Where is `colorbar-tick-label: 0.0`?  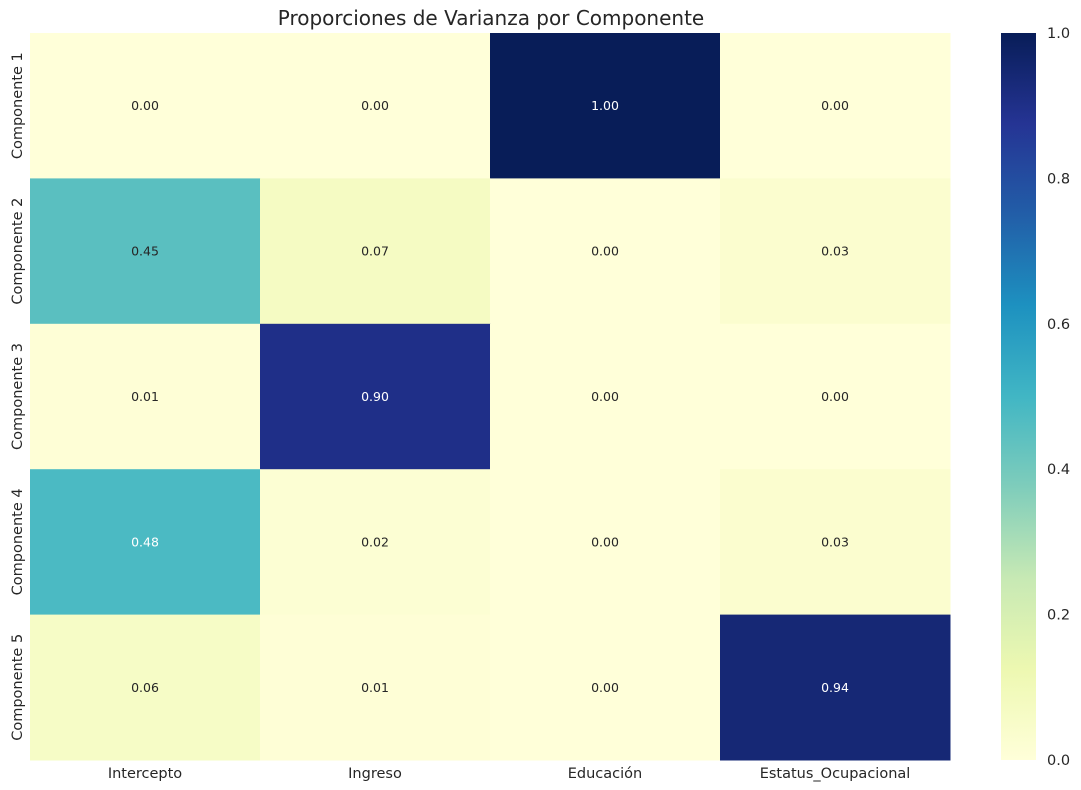 colorbar-tick-label: 0.0 is located at coordinates (1058, 761).